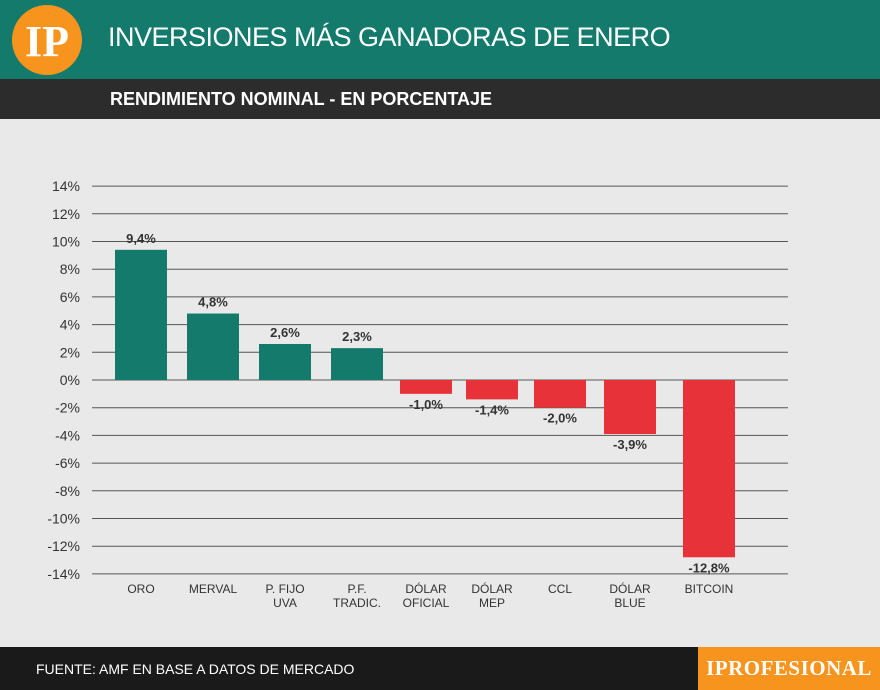 The height and width of the screenshot is (690, 880). What do you see at coordinates (284, 589) in the screenshot?
I see `x-tick-label: P. FIJO` at bounding box center [284, 589].